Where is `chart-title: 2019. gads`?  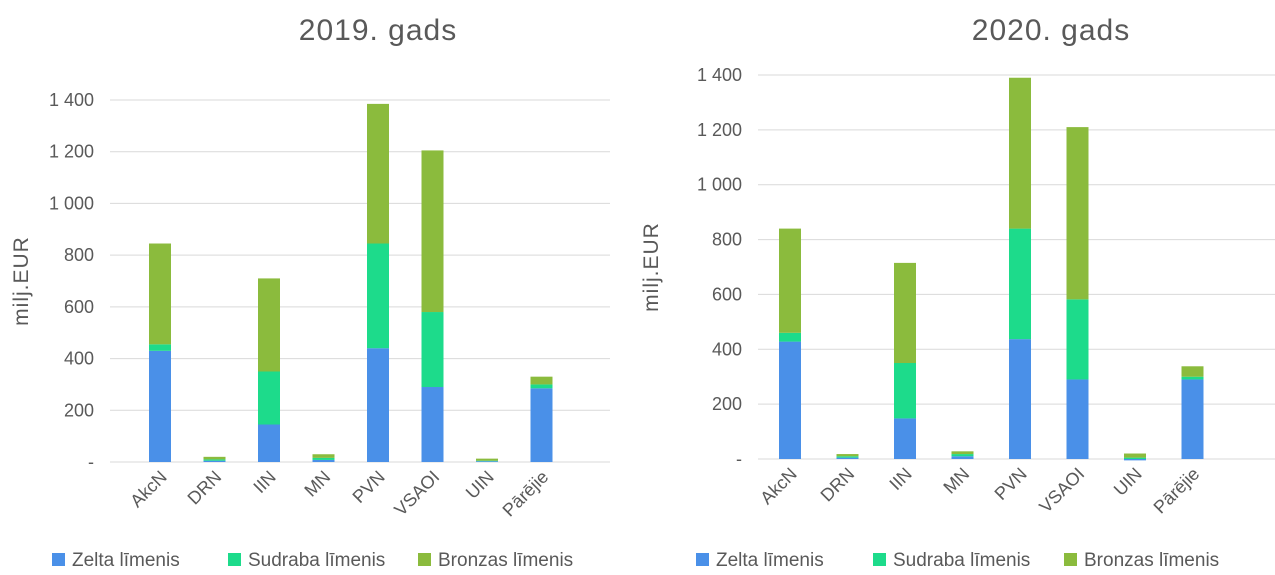
chart-title: 2019. gads is located at coordinates (378, 30).